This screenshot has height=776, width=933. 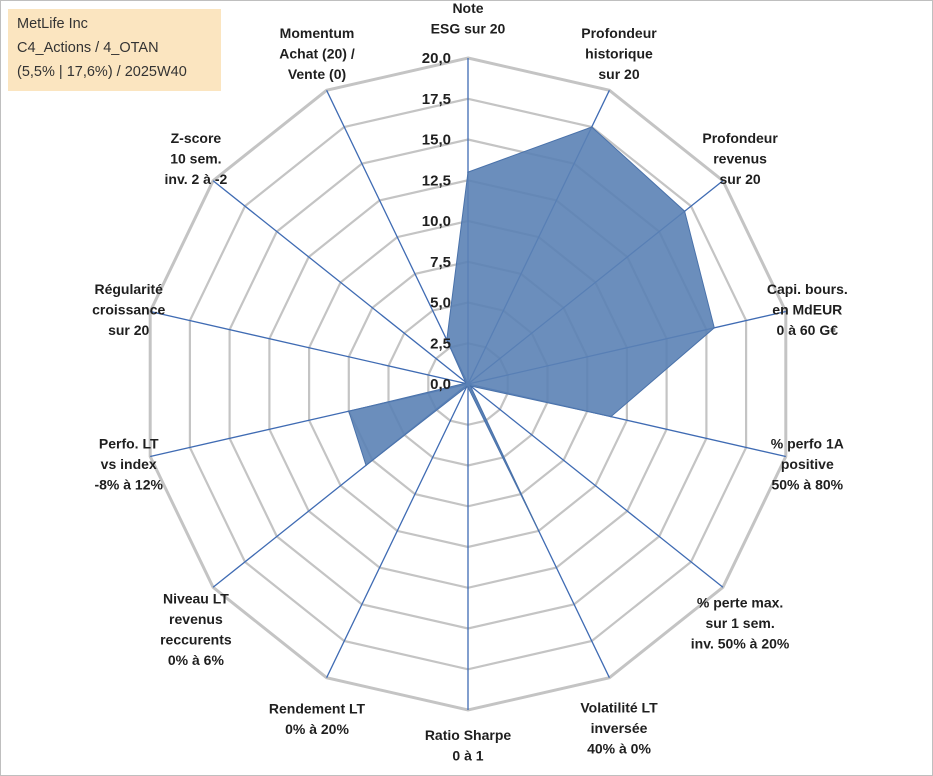 What do you see at coordinates (128, 289) in the screenshot?
I see `axis-label-line: Régularité` at bounding box center [128, 289].